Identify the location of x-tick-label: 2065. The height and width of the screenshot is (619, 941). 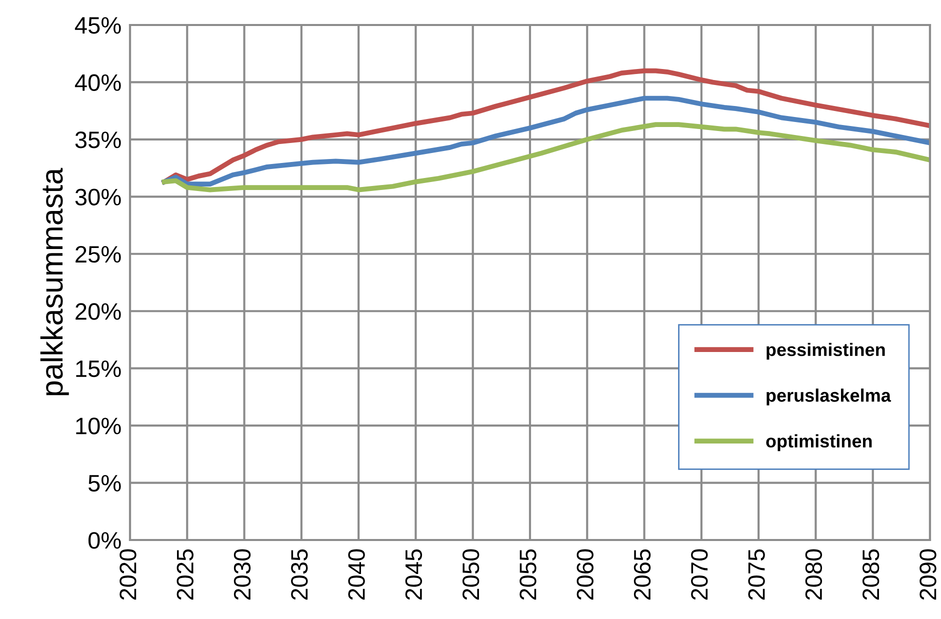
(642, 574).